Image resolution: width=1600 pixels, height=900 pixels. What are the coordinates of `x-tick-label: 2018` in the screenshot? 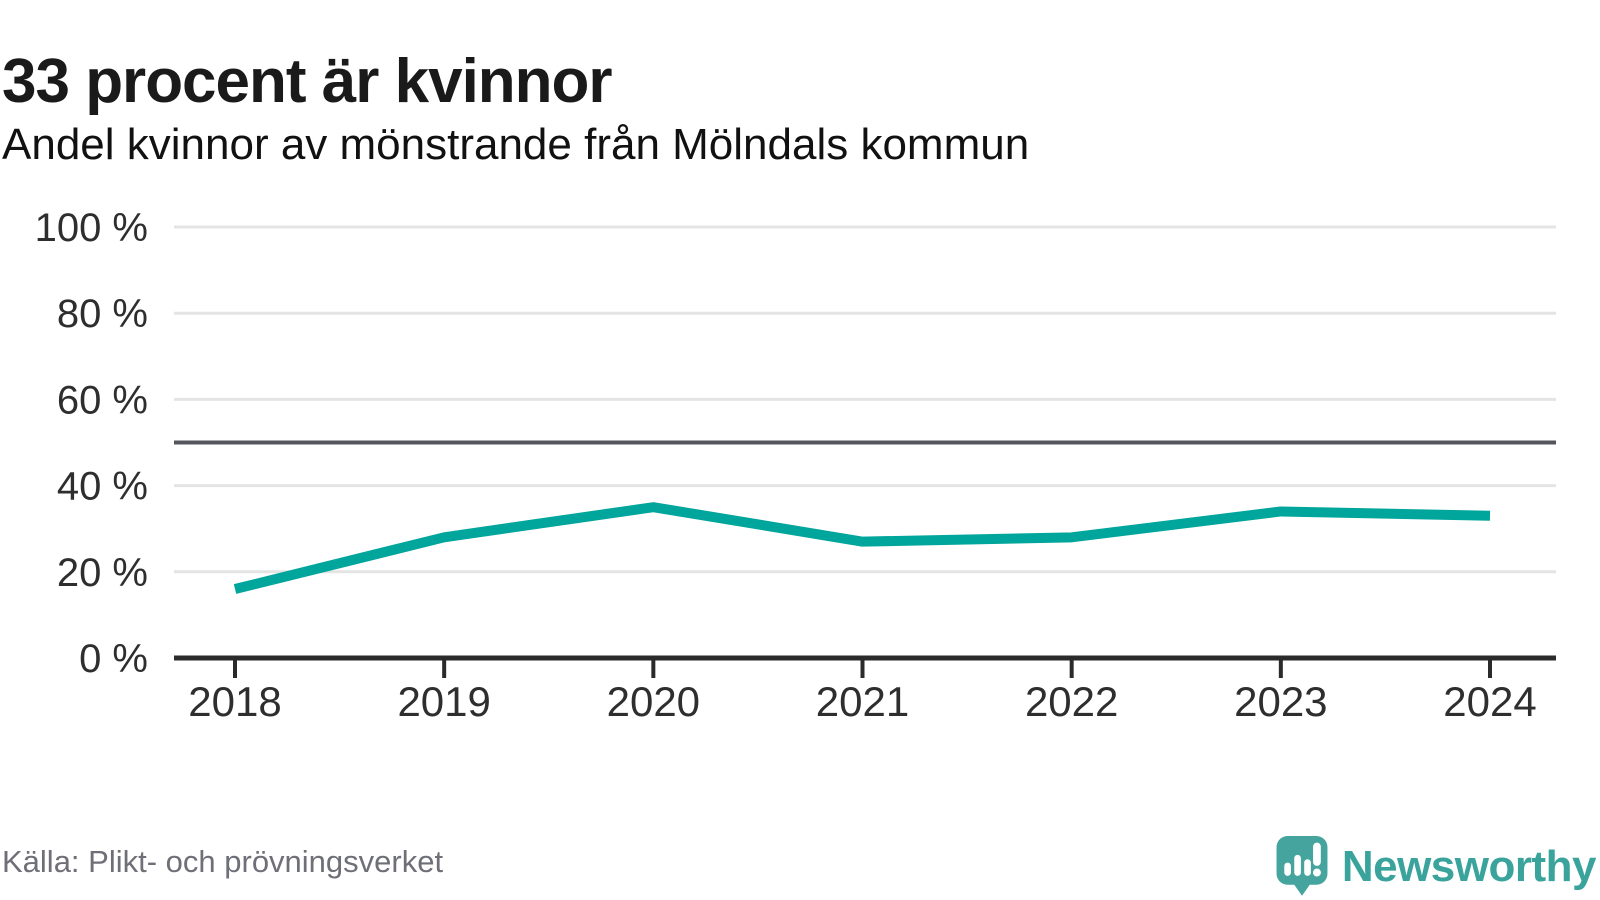 It's located at (234, 701).